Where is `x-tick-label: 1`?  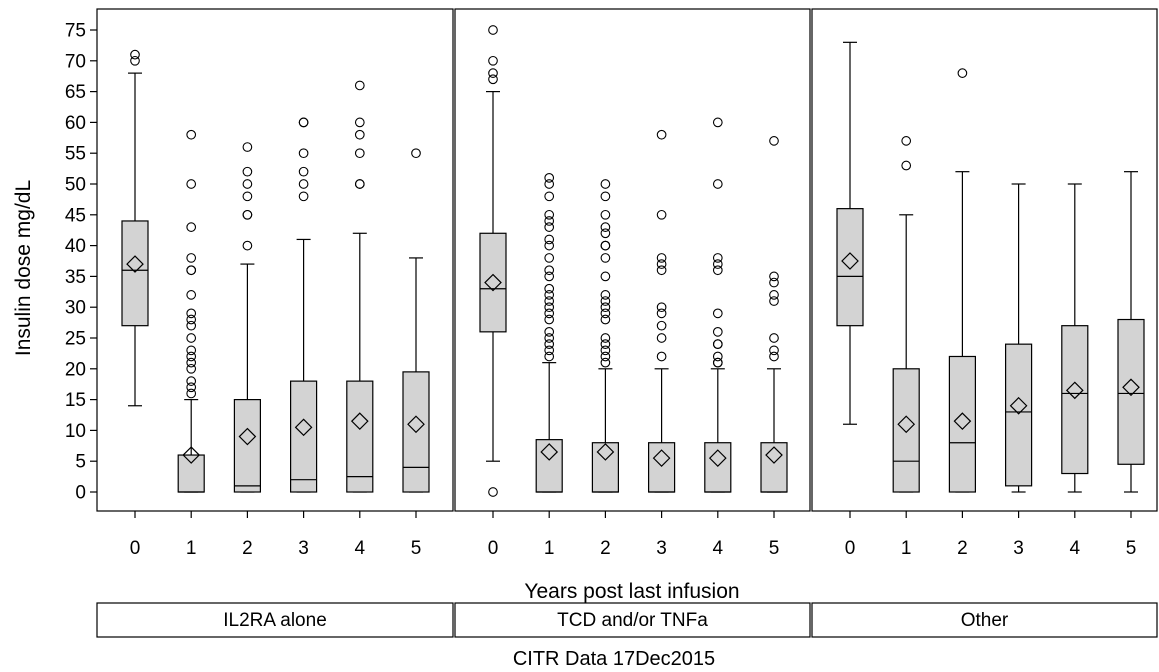 x-tick-label: 1 is located at coordinates (906, 548).